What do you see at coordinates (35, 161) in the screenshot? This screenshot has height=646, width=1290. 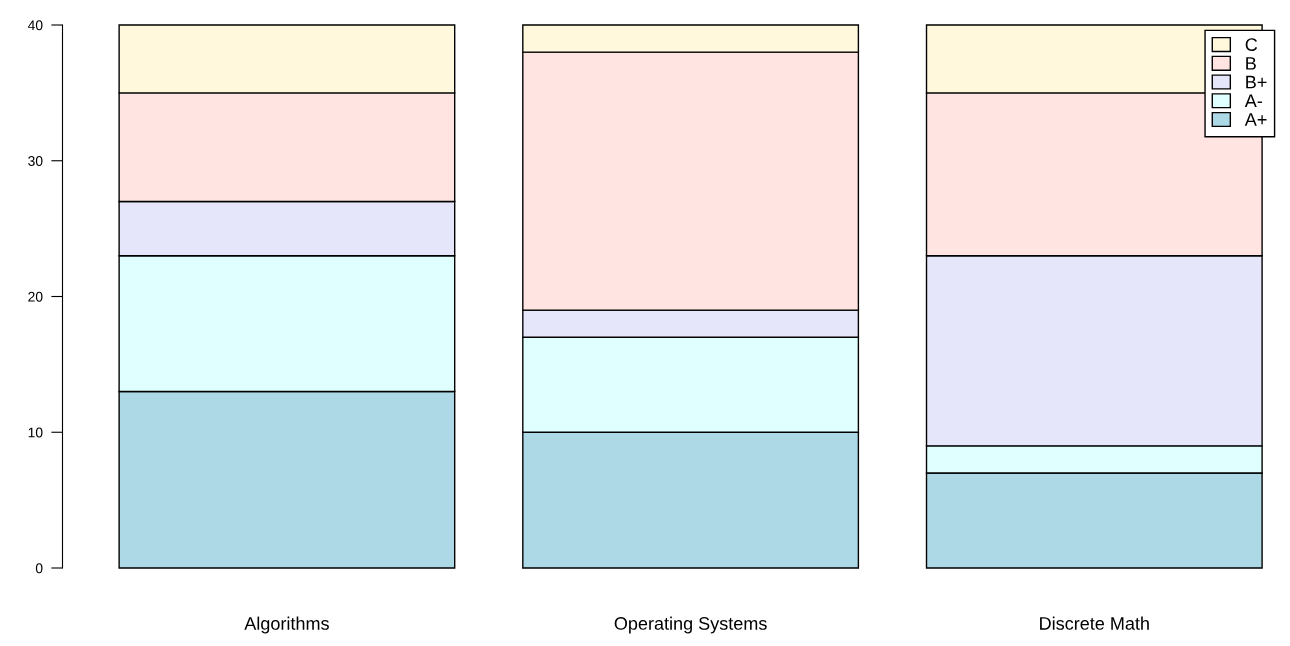 I see `y-tick-label: 30` at bounding box center [35, 161].